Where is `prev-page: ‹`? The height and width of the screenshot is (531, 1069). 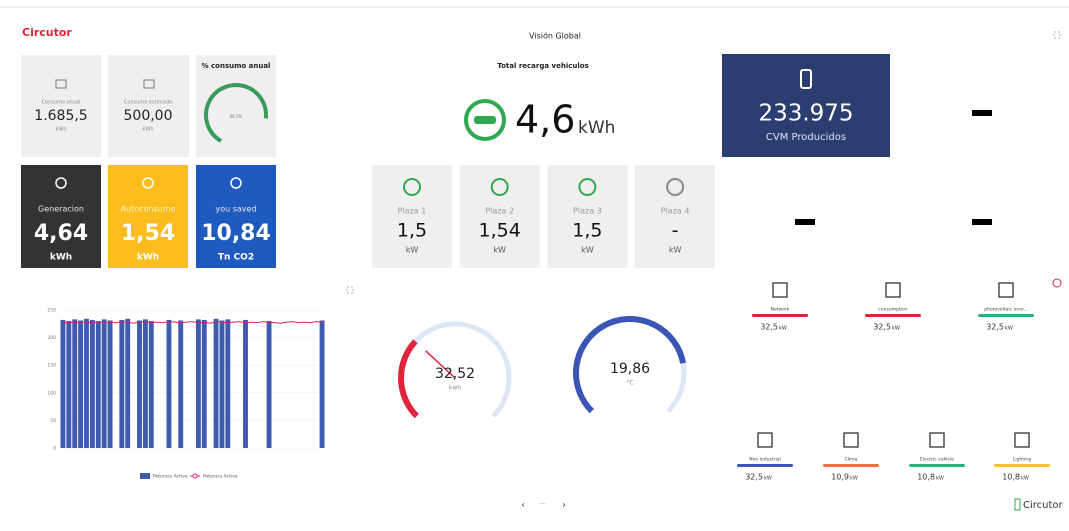 prev-page: ‹ is located at coordinates (523, 506).